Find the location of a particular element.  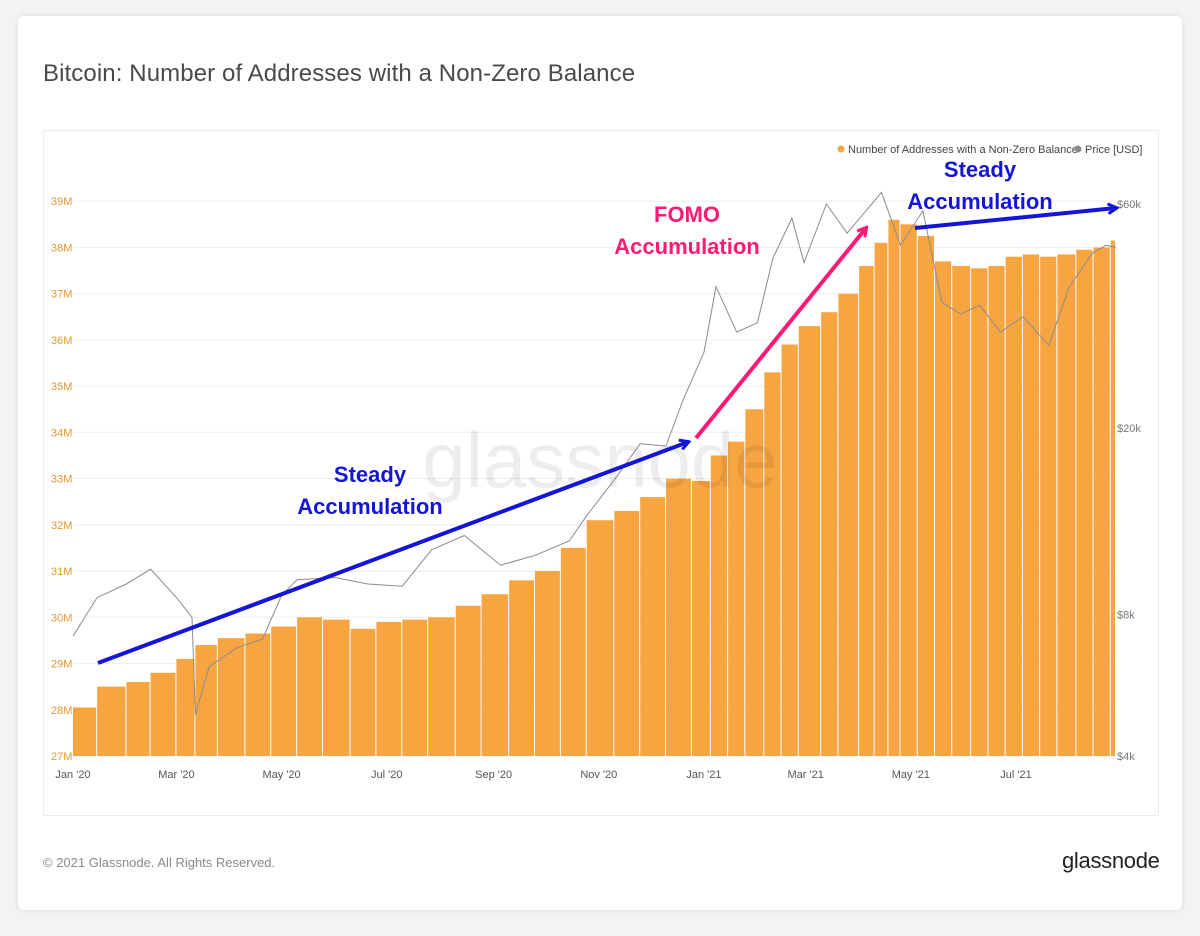

x-tick-label: May '21 is located at coordinates (911, 775).